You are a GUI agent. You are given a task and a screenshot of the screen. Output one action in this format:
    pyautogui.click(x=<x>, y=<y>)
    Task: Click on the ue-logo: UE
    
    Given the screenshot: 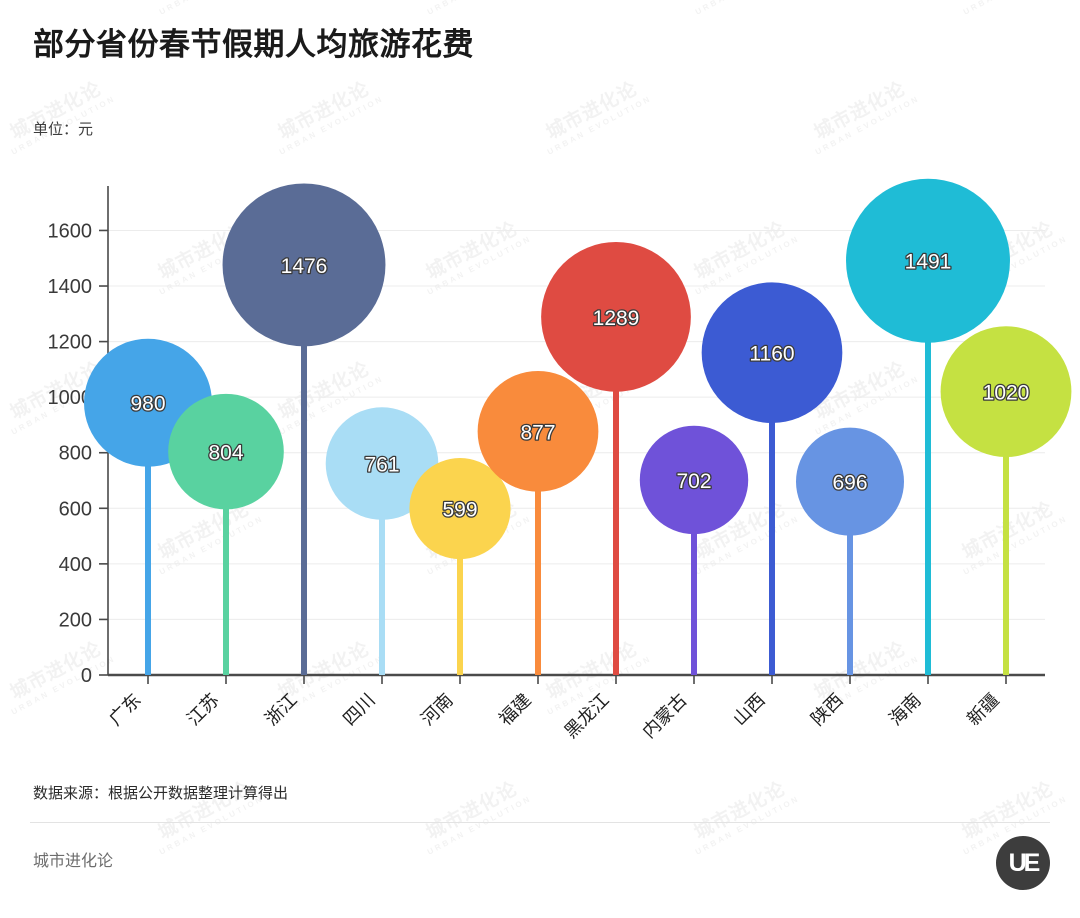 What is the action you would take?
    pyautogui.click(x=1023, y=863)
    